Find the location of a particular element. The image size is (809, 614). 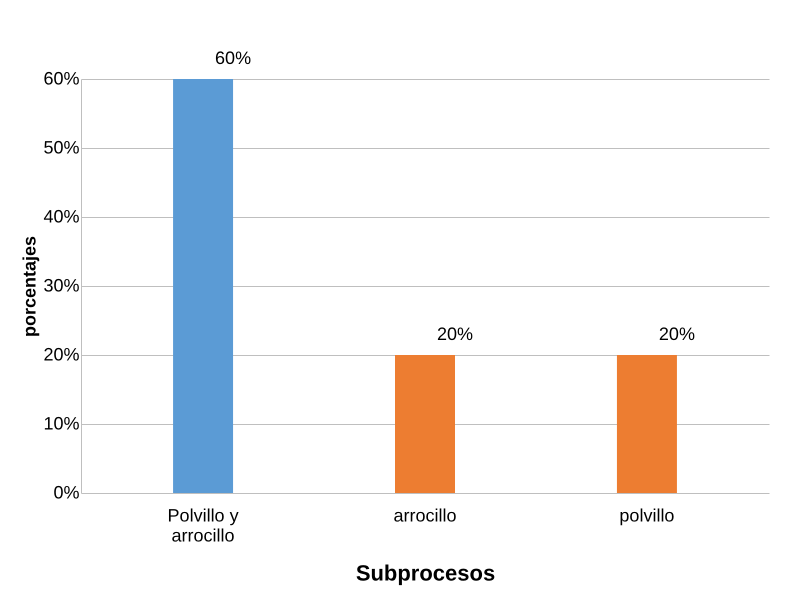

y-tick-label: 10% is located at coordinates (61, 424).